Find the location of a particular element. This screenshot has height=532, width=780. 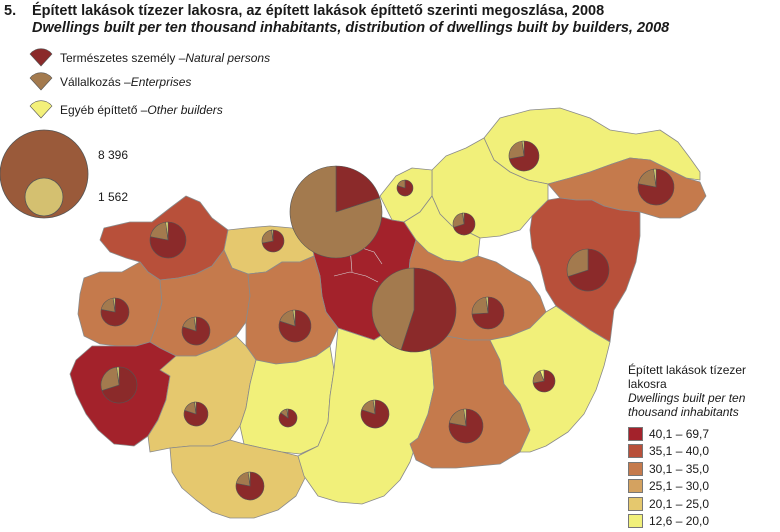

pie-pest-slice-natural is located at coordinates (428, 310).